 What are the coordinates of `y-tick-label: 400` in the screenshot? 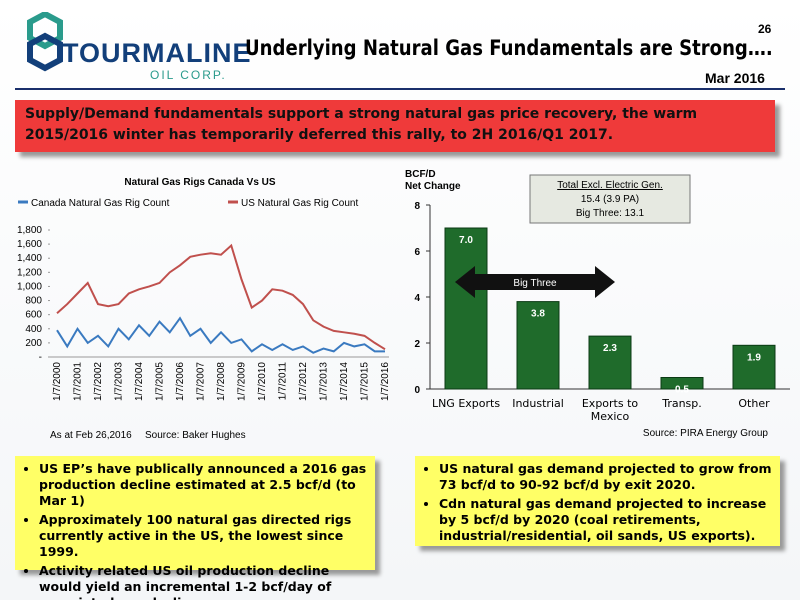 It's located at (33, 329).